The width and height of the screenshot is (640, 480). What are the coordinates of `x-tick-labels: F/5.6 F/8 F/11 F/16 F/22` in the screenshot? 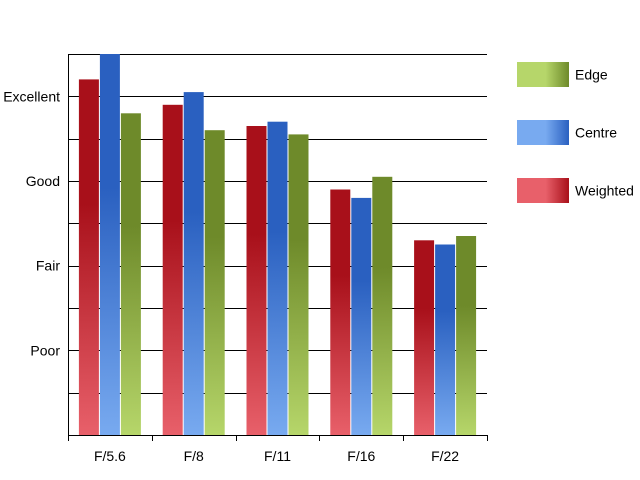 It's located at (276, 456).